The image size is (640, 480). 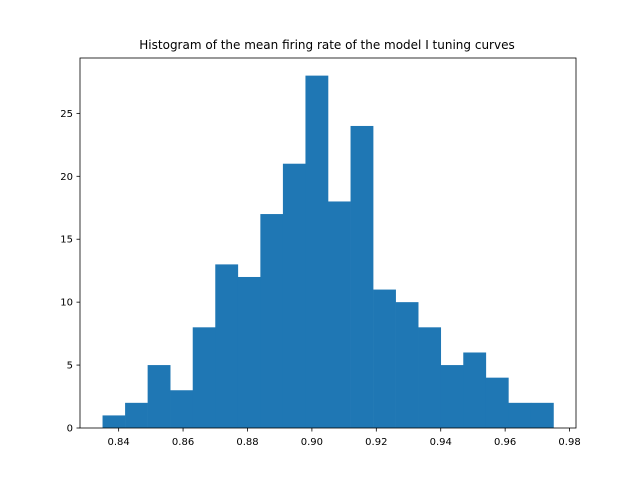 What do you see at coordinates (344, 438) in the screenshot?
I see `x-axis: 0.84 0.86 0.88 0.90 0.92 0.94 0.96 0.98` at bounding box center [344, 438].